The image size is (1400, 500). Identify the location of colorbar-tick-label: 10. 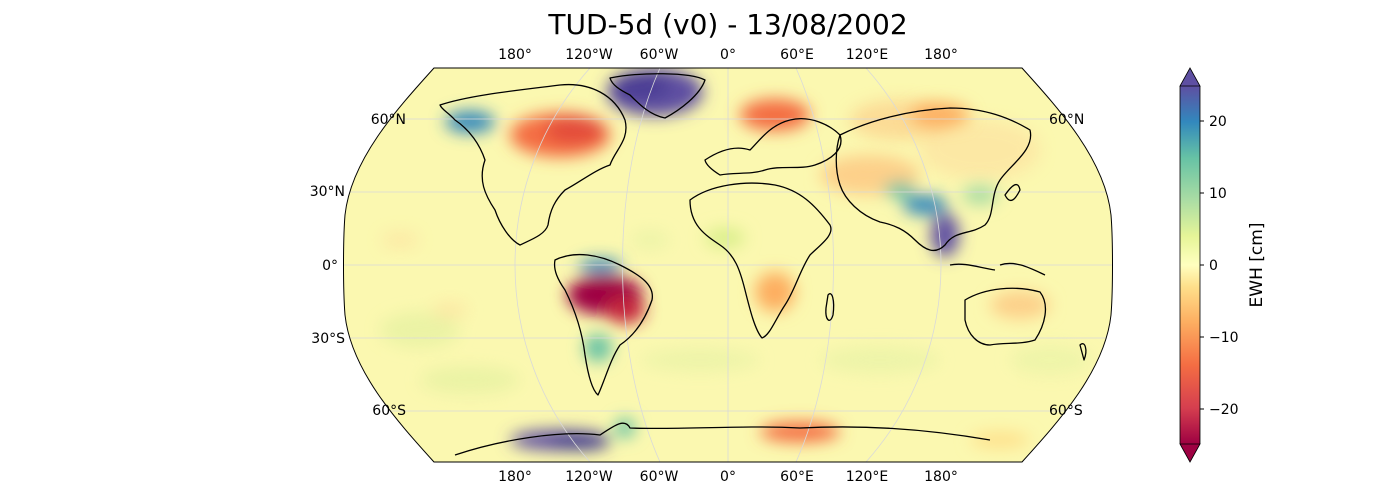
(1218, 194).